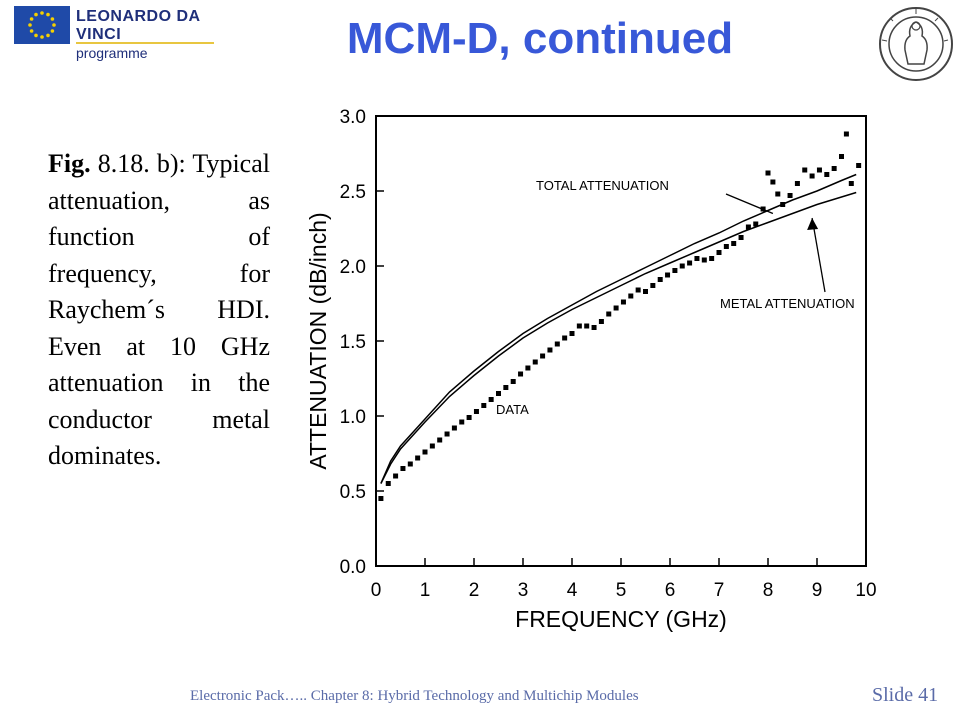  I want to click on x-tick-label: 3, so click(523, 590).